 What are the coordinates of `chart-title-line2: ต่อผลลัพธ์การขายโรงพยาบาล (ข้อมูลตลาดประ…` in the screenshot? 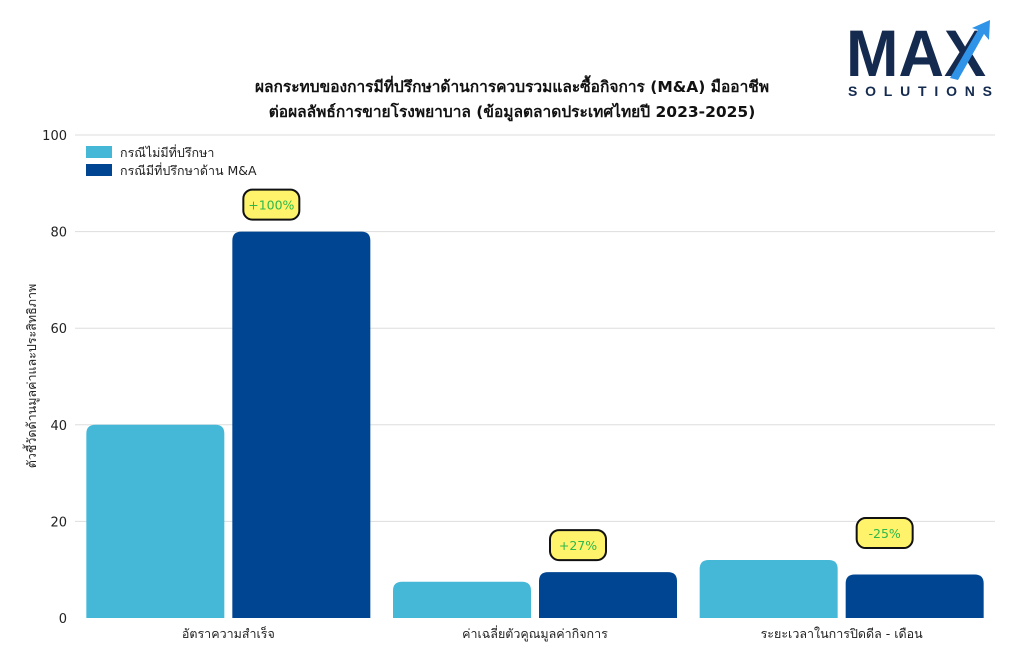 It's located at (512, 112).